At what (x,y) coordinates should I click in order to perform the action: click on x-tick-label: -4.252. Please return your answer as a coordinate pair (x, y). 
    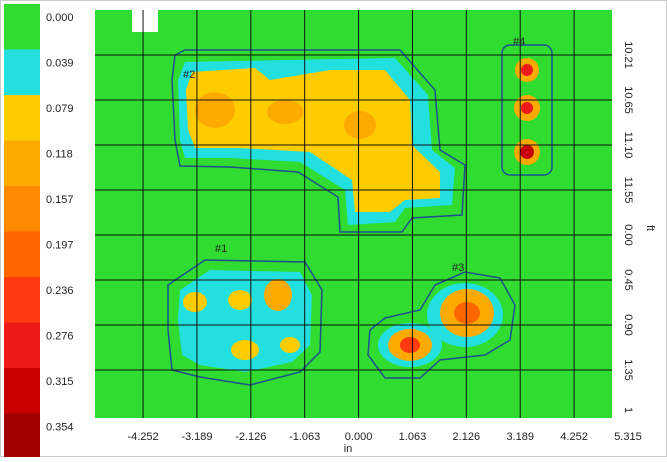
    Looking at the image, I should click on (142, 437).